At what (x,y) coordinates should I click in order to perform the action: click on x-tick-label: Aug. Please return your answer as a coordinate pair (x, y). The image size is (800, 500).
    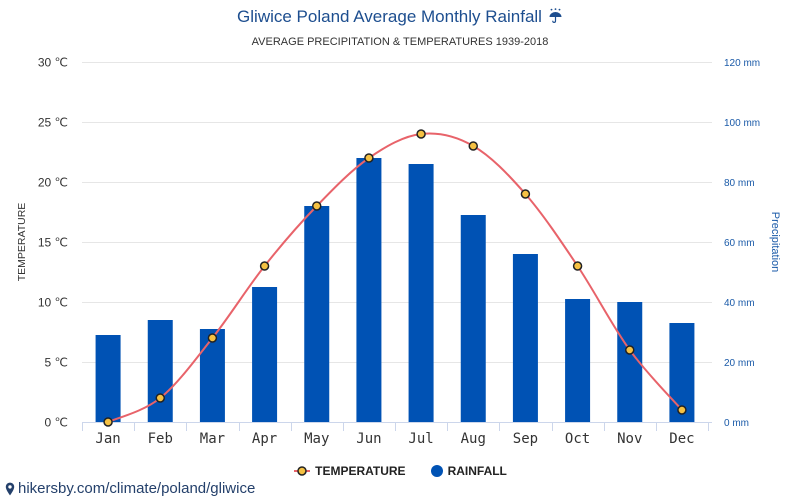
    Looking at the image, I should click on (473, 439).